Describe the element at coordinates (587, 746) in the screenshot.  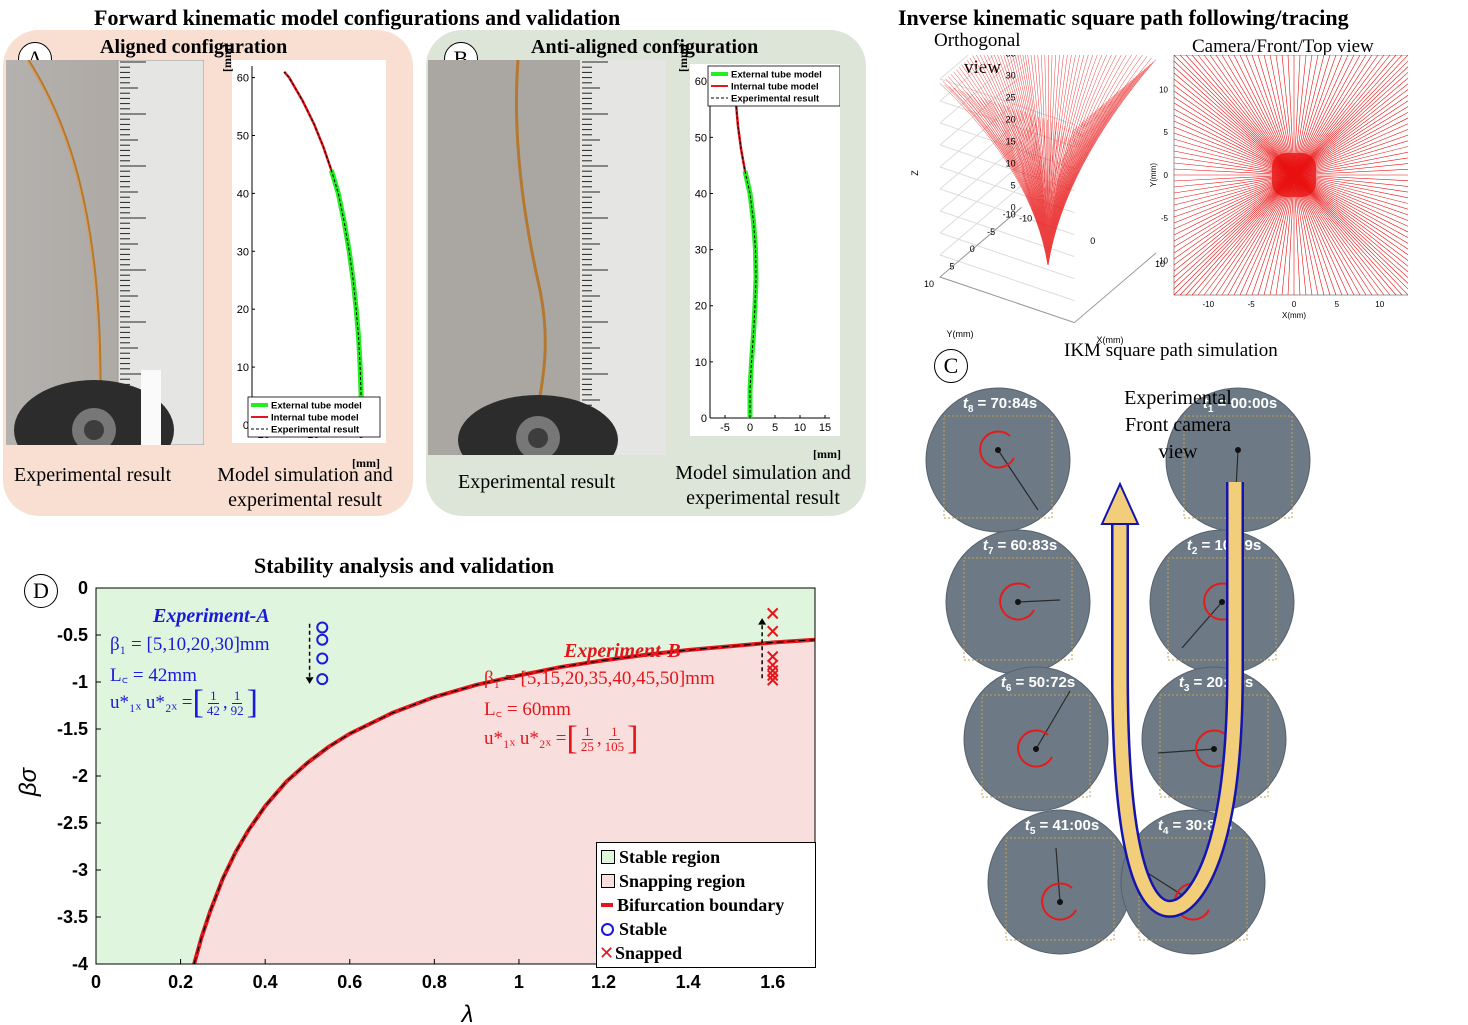
I see `exp-b-frac1-den: 25` at that location.